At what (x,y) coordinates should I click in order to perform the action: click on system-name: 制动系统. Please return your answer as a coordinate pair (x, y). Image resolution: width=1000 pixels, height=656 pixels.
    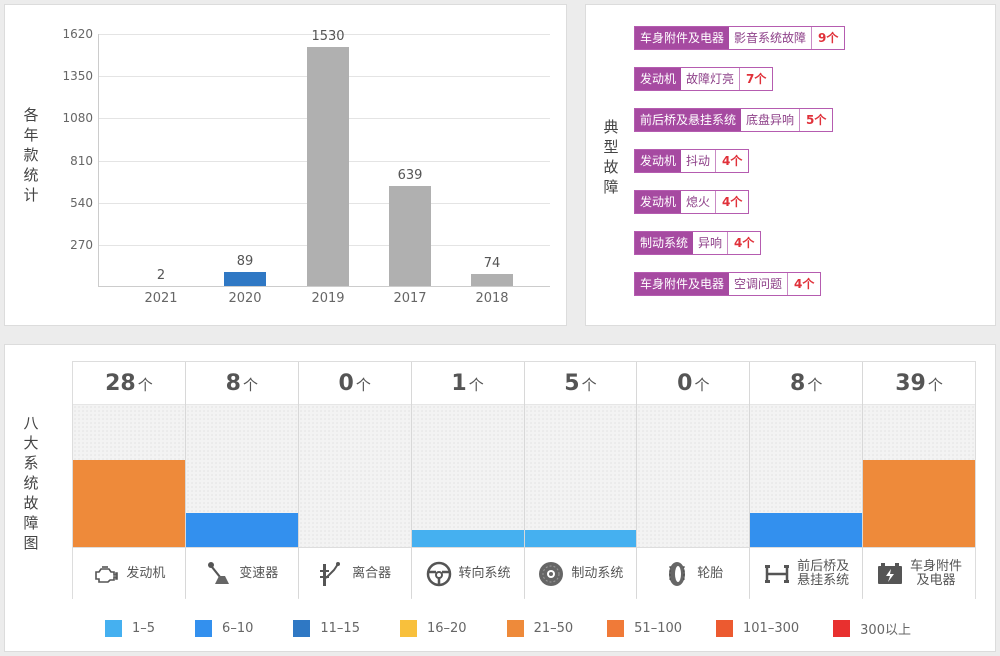
    Looking at the image, I should click on (597, 573).